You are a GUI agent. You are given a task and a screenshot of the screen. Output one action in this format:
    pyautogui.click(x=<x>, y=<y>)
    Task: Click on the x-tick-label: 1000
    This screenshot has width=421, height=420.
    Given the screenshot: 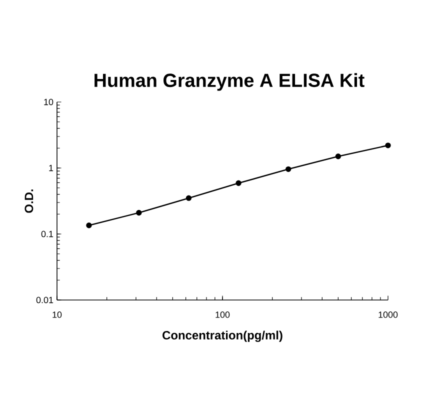 What is the action you would take?
    pyautogui.click(x=388, y=315)
    